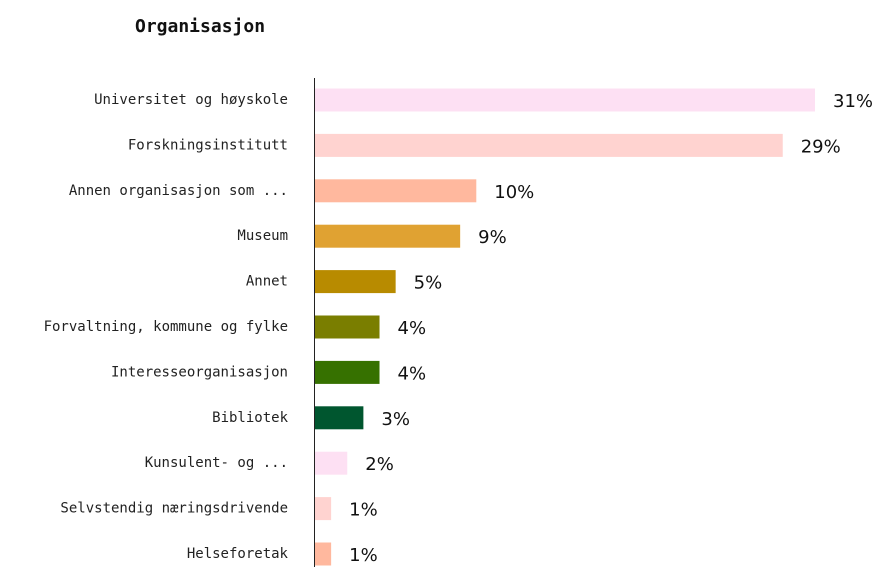 This screenshot has width=874, height=567. Describe the element at coordinates (395, 419) in the screenshot. I see `value-label: 3%` at that location.